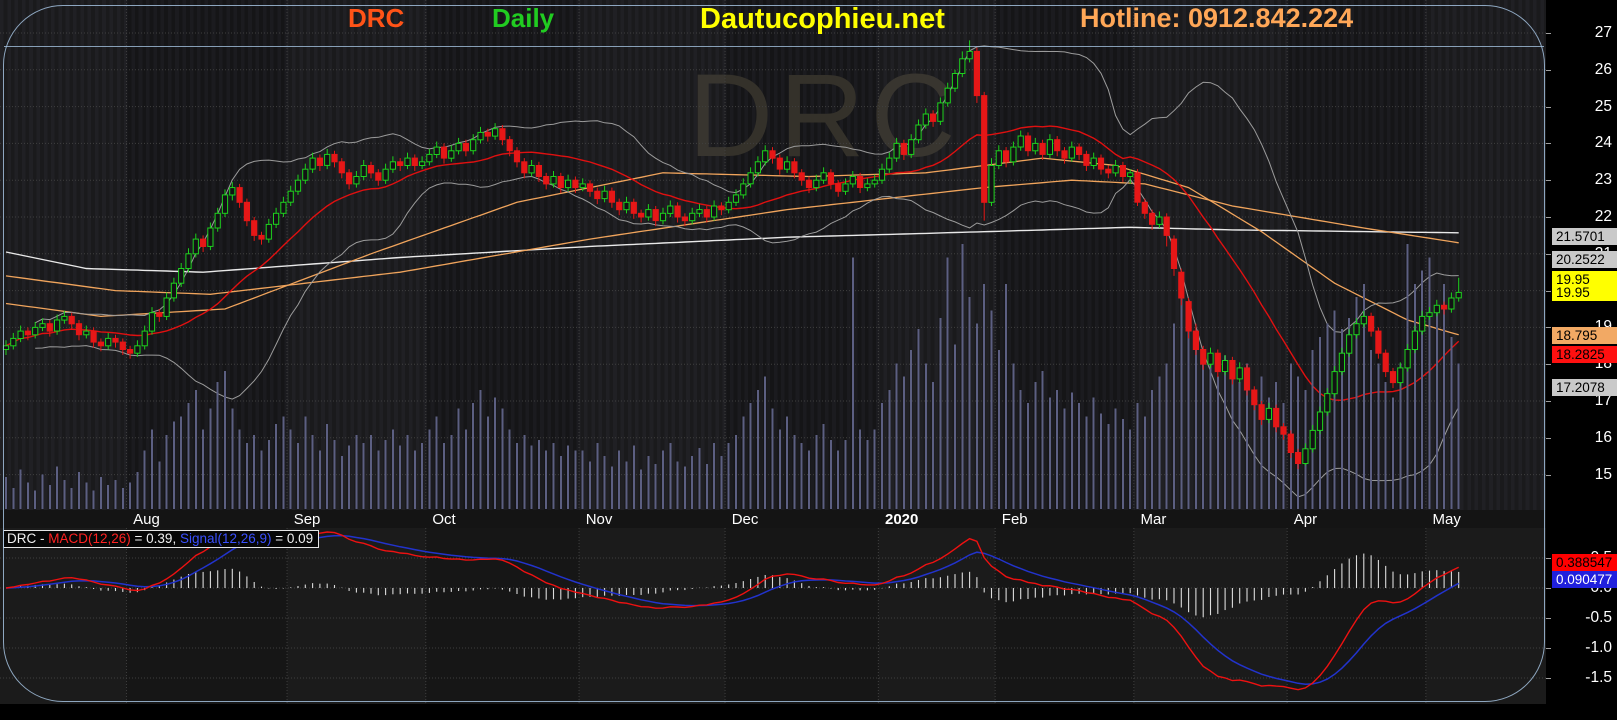  What do you see at coordinates (356, 255) in the screenshot?
I see `month-band` at bounding box center [356, 255].